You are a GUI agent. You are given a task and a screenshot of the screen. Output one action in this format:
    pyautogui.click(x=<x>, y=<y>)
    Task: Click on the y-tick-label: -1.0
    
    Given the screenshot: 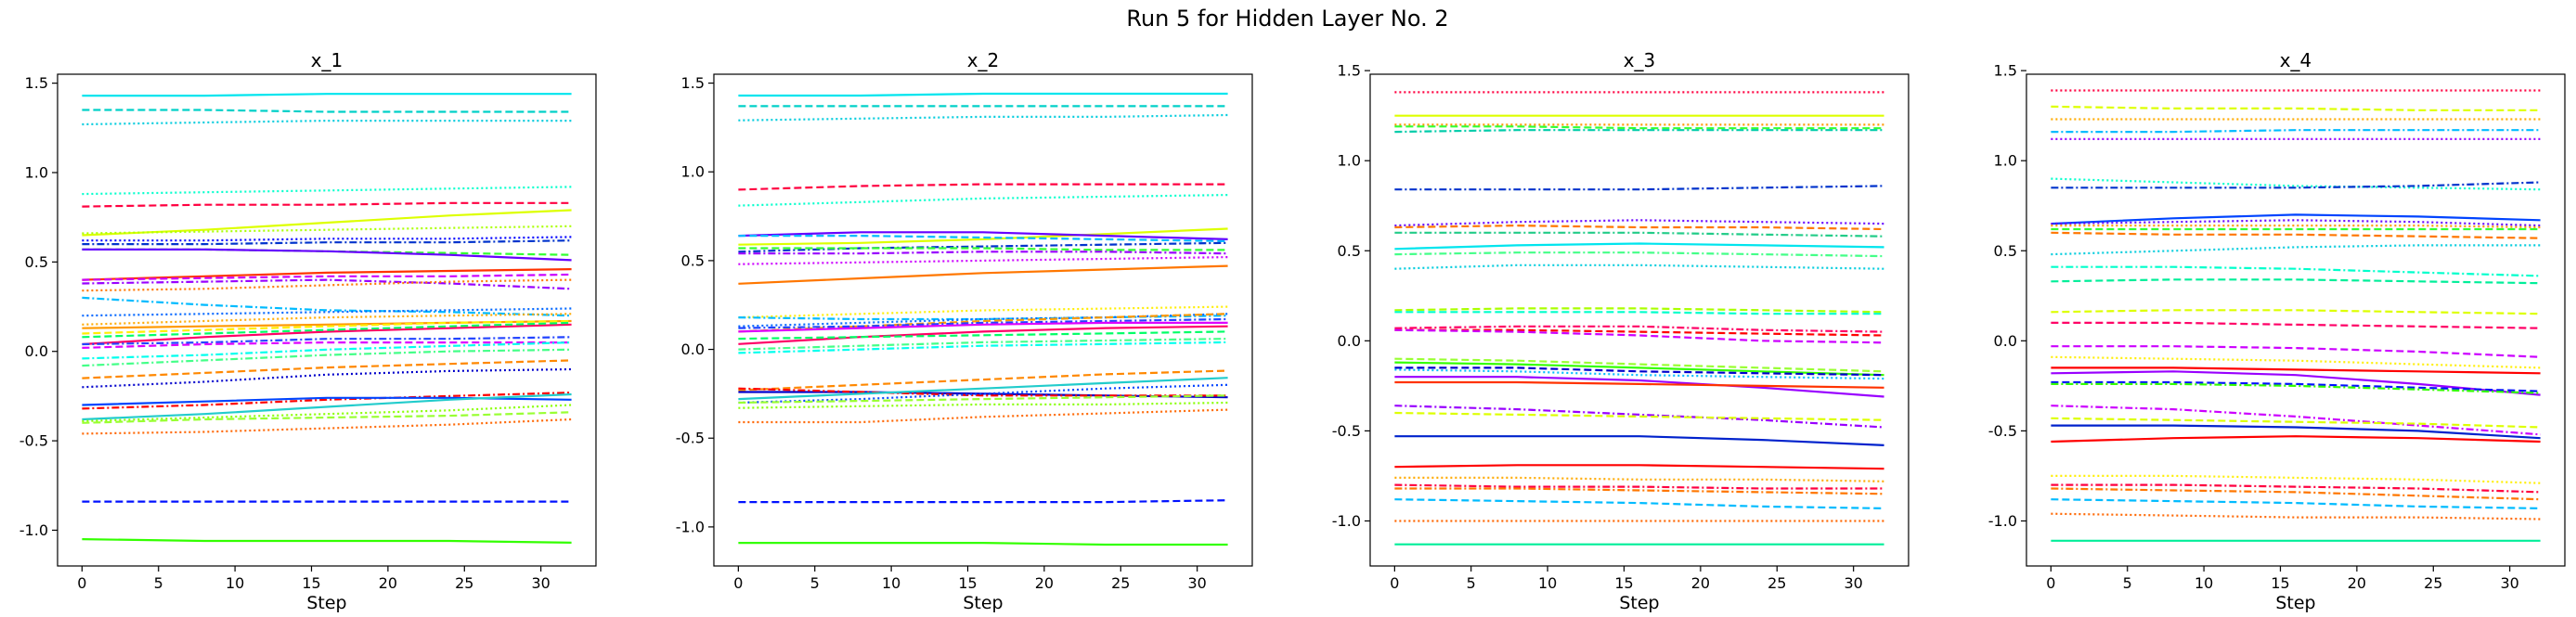 What is the action you would take?
    pyautogui.click(x=1346, y=521)
    